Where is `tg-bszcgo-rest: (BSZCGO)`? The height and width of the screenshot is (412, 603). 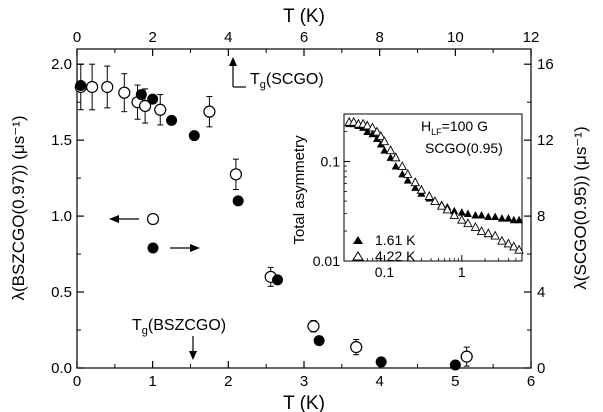 tg-bszcgo-rest: (BSZCGO) is located at coordinates (187, 325).